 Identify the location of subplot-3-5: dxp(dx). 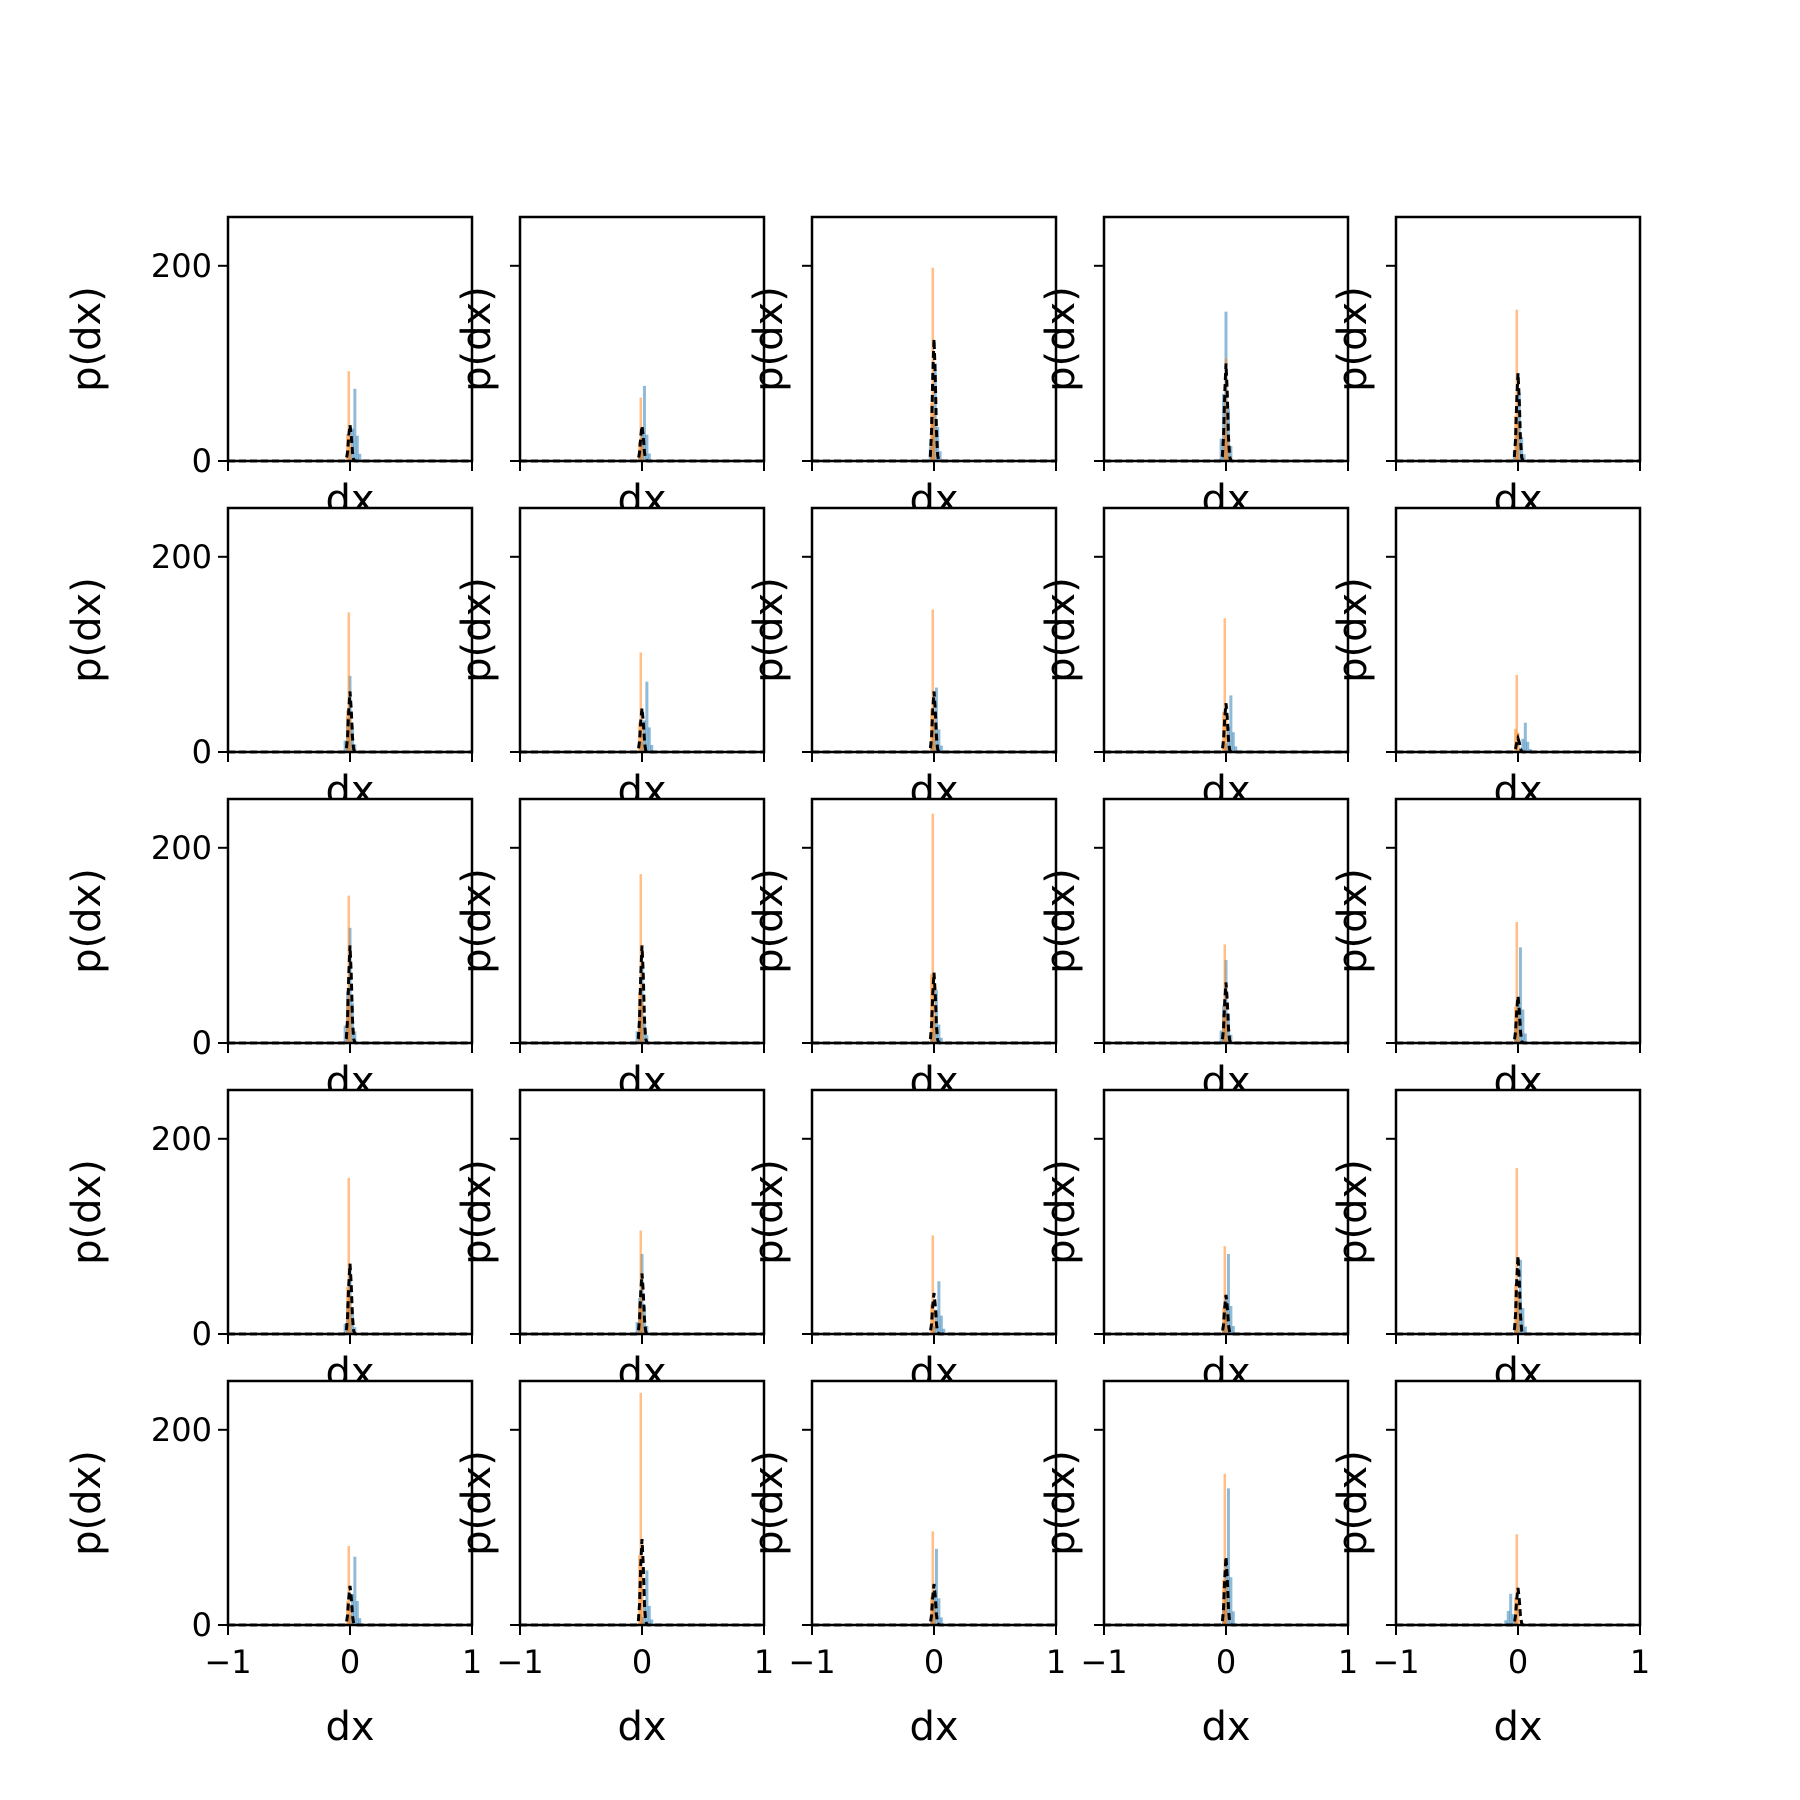
(1486, 951).